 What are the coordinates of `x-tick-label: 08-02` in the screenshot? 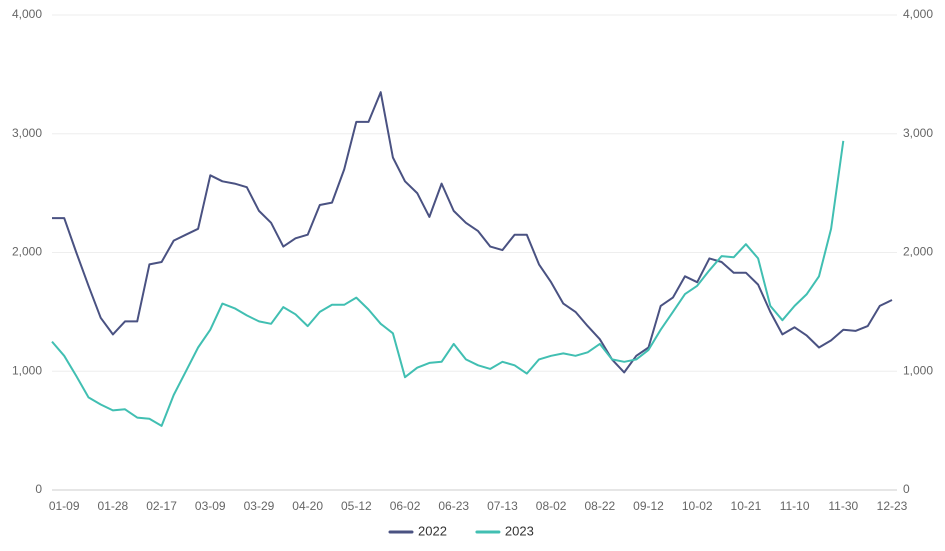 It's located at (551, 506).